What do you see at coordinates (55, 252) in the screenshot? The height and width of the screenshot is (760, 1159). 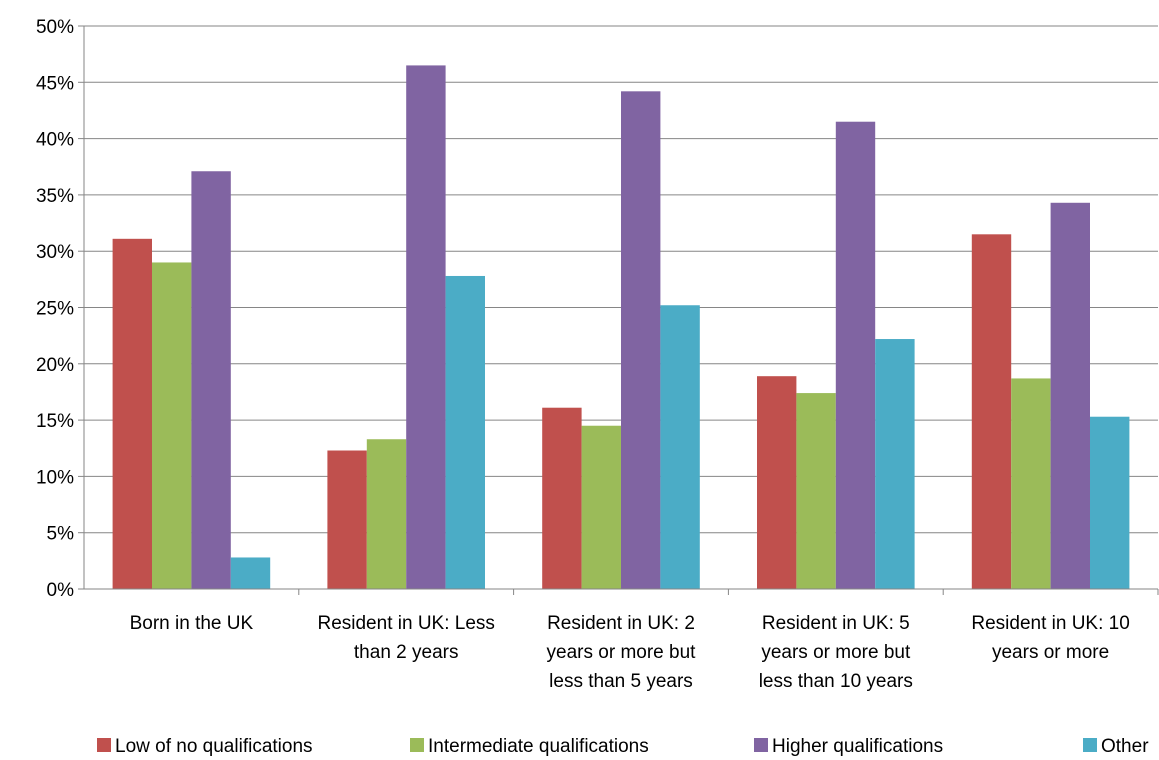 I see `y-tick-label: 30%` at bounding box center [55, 252].